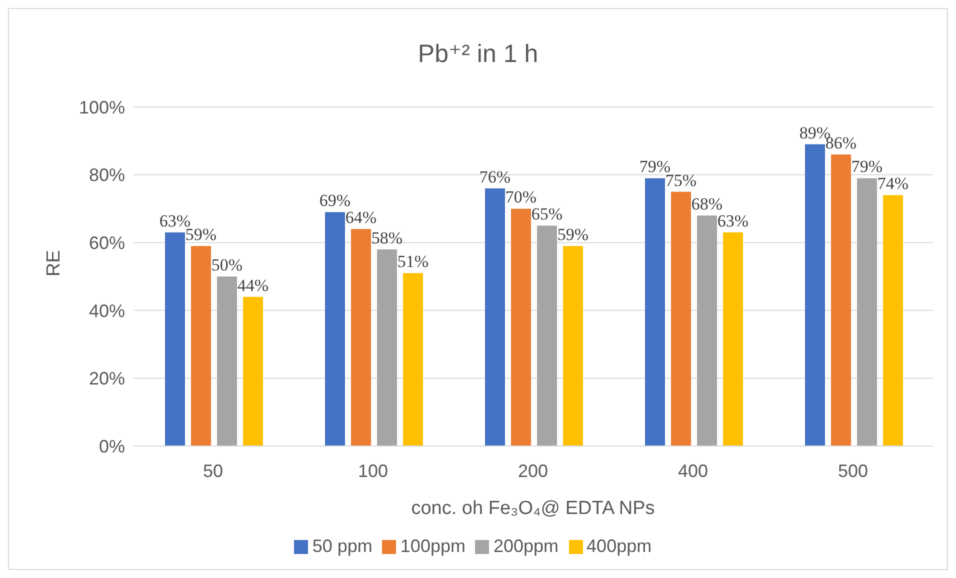 This screenshot has height=578, width=956. What do you see at coordinates (342, 546) in the screenshot?
I see `legend-label: 50 ppm` at bounding box center [342, 546].